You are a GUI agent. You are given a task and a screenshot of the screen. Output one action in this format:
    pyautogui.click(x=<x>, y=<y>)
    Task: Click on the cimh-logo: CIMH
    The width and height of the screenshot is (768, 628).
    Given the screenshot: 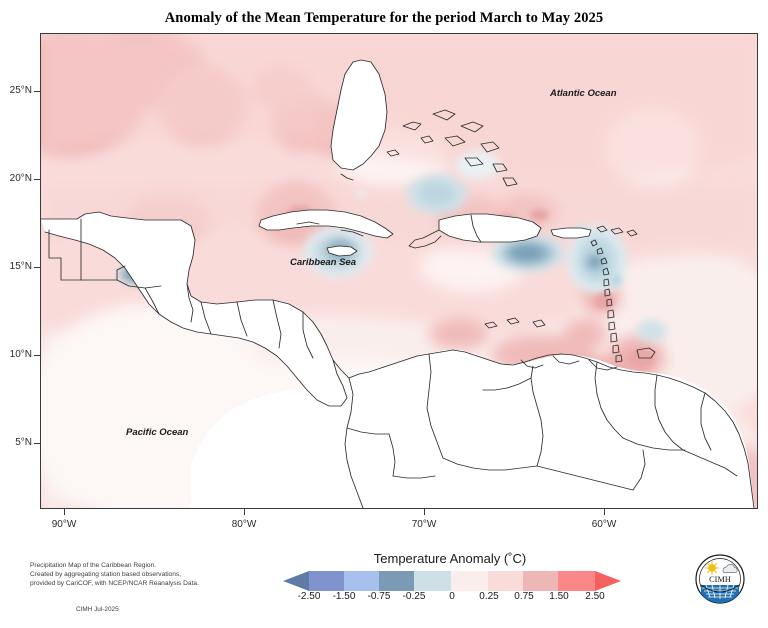 What is the action you would take?
    pyautogui.click(x=720, y=579)
    